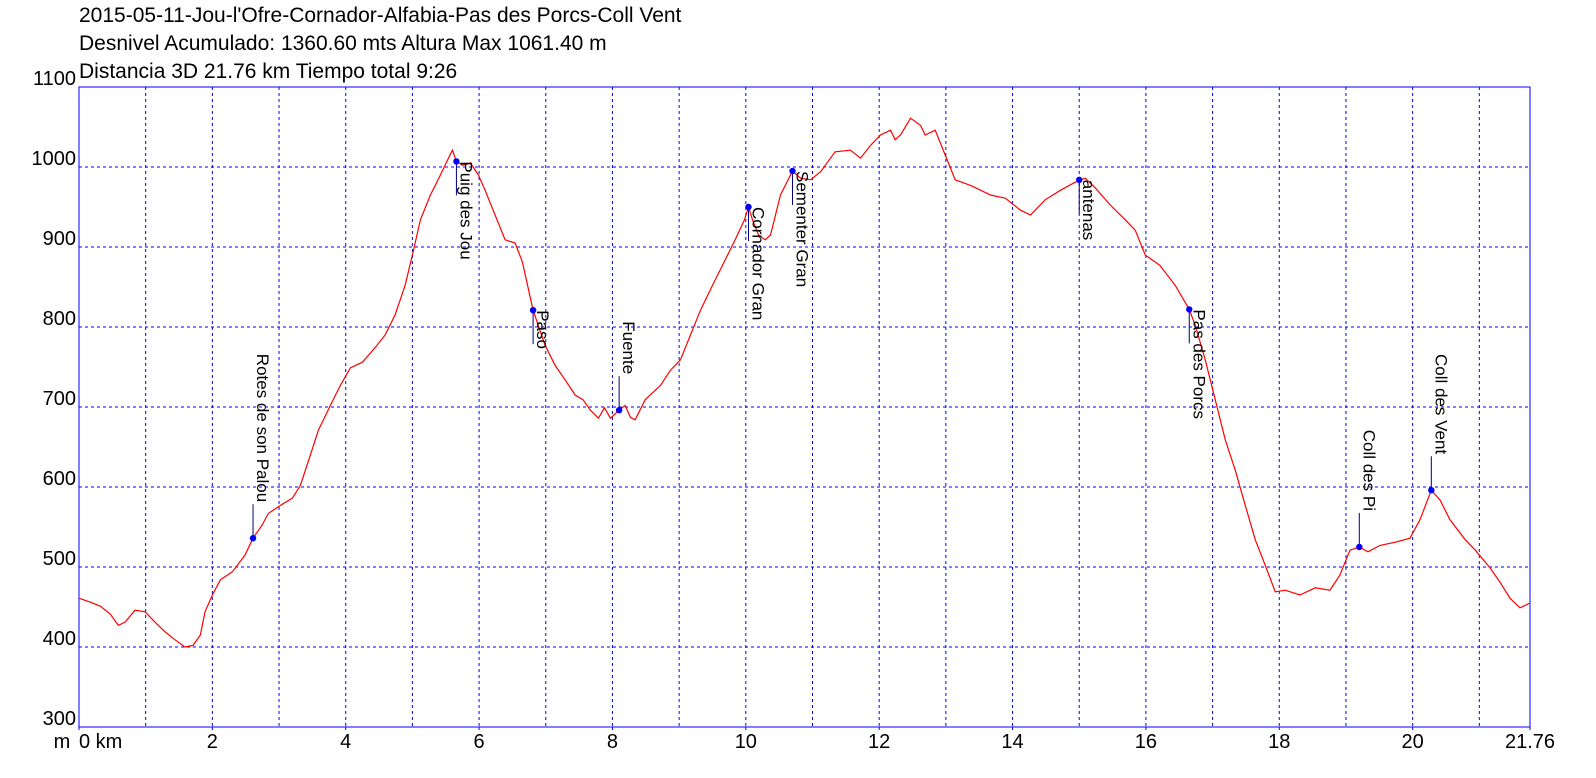 This screenshot has width=1596, height=778. I want to click on annotation-label: Cornador Gran, so click(757, 263).